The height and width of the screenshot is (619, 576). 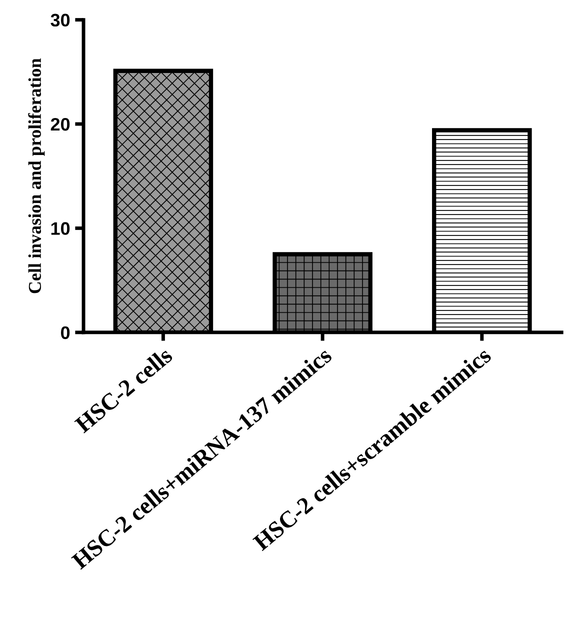 What do you see at coordinates (65, 333) in the screenshot?
I see `y-tick-label: 0` at bounding box center [65, 333].